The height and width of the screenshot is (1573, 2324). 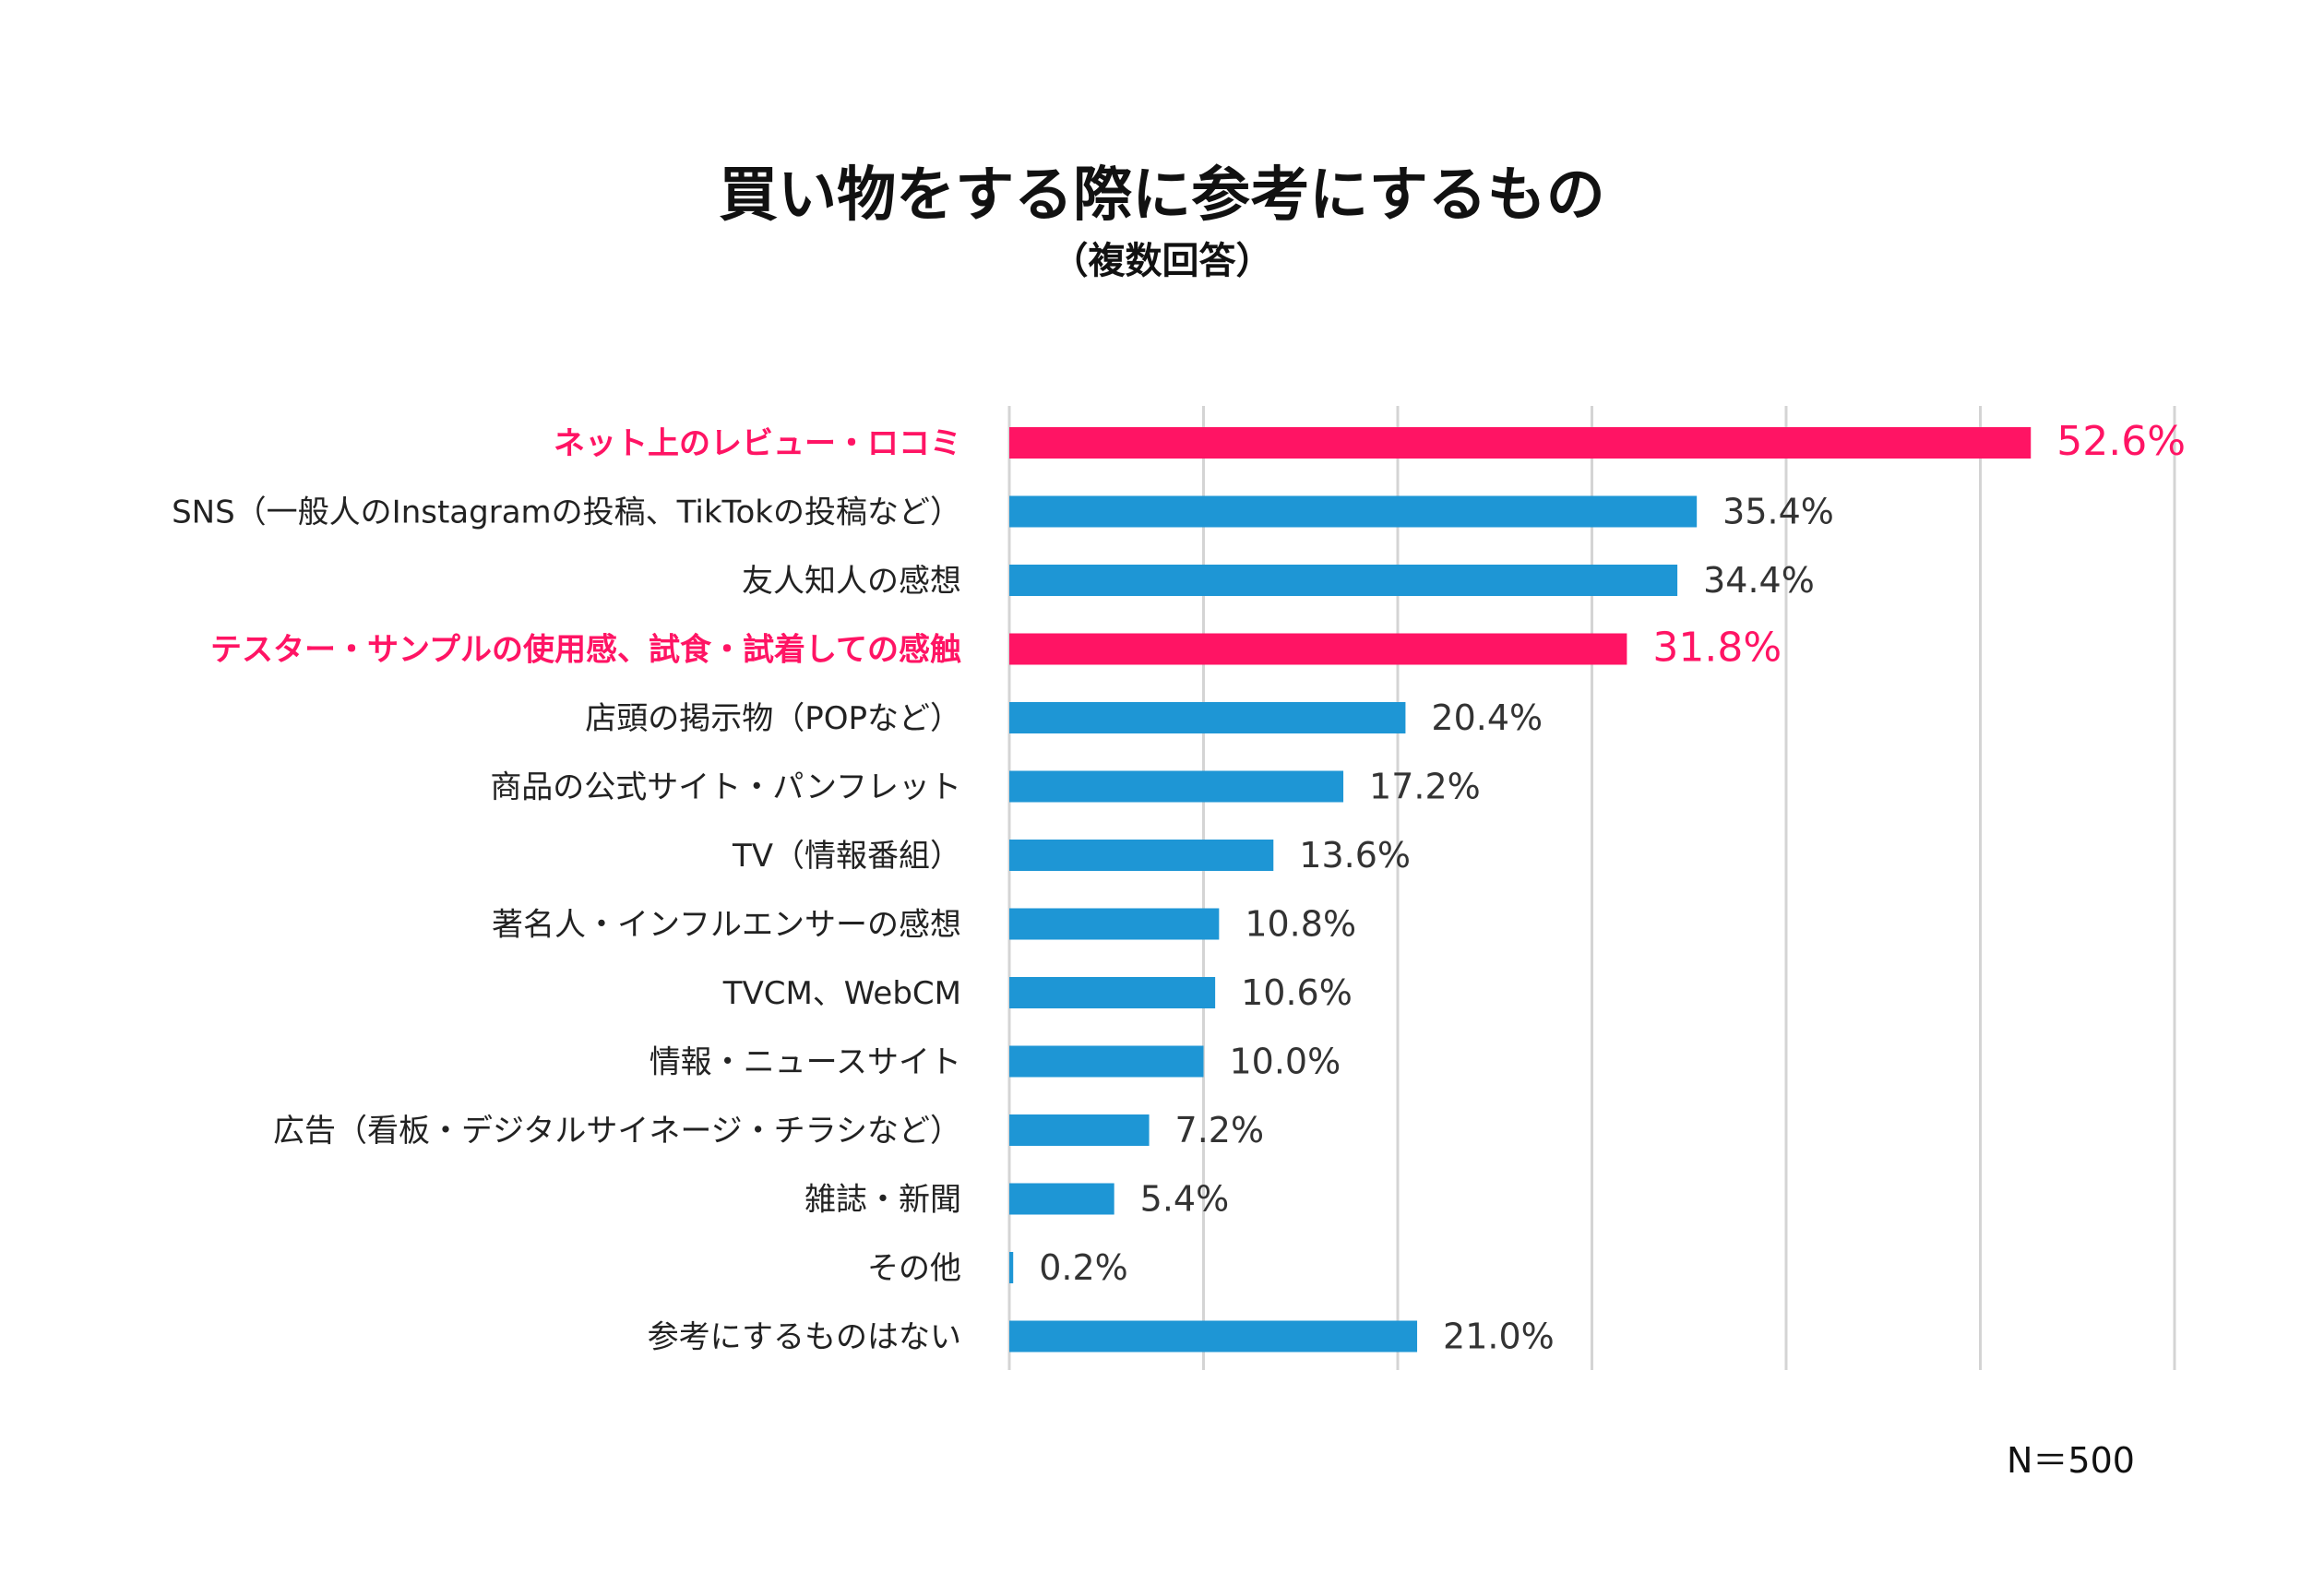 What do you see at coordinates (851, 581) in the screenshot?
I see `category-label-2: 友人知人の感想` at bounding box center [851, 581].